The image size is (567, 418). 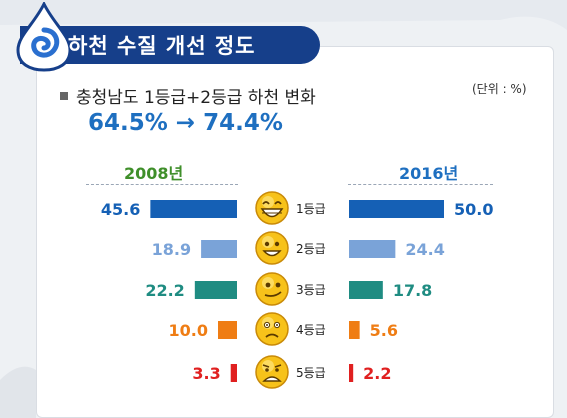 What do you see at coordinates (499, 89) in the screenshot?
I see `unit-label: (단위 : %)` at bounding box center [499, 89].